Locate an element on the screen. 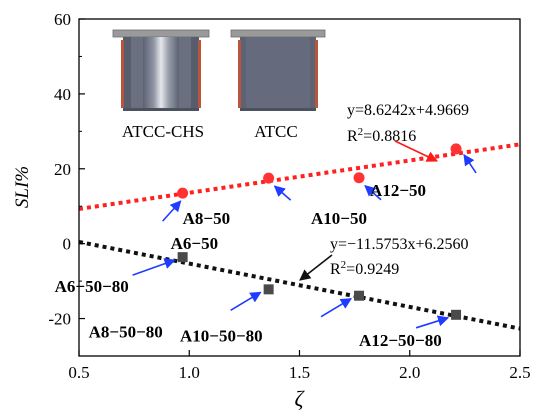 The width and height of the screenshot is (550, 416). point-label: A6−50−80 is located at coordinates (92, 286).